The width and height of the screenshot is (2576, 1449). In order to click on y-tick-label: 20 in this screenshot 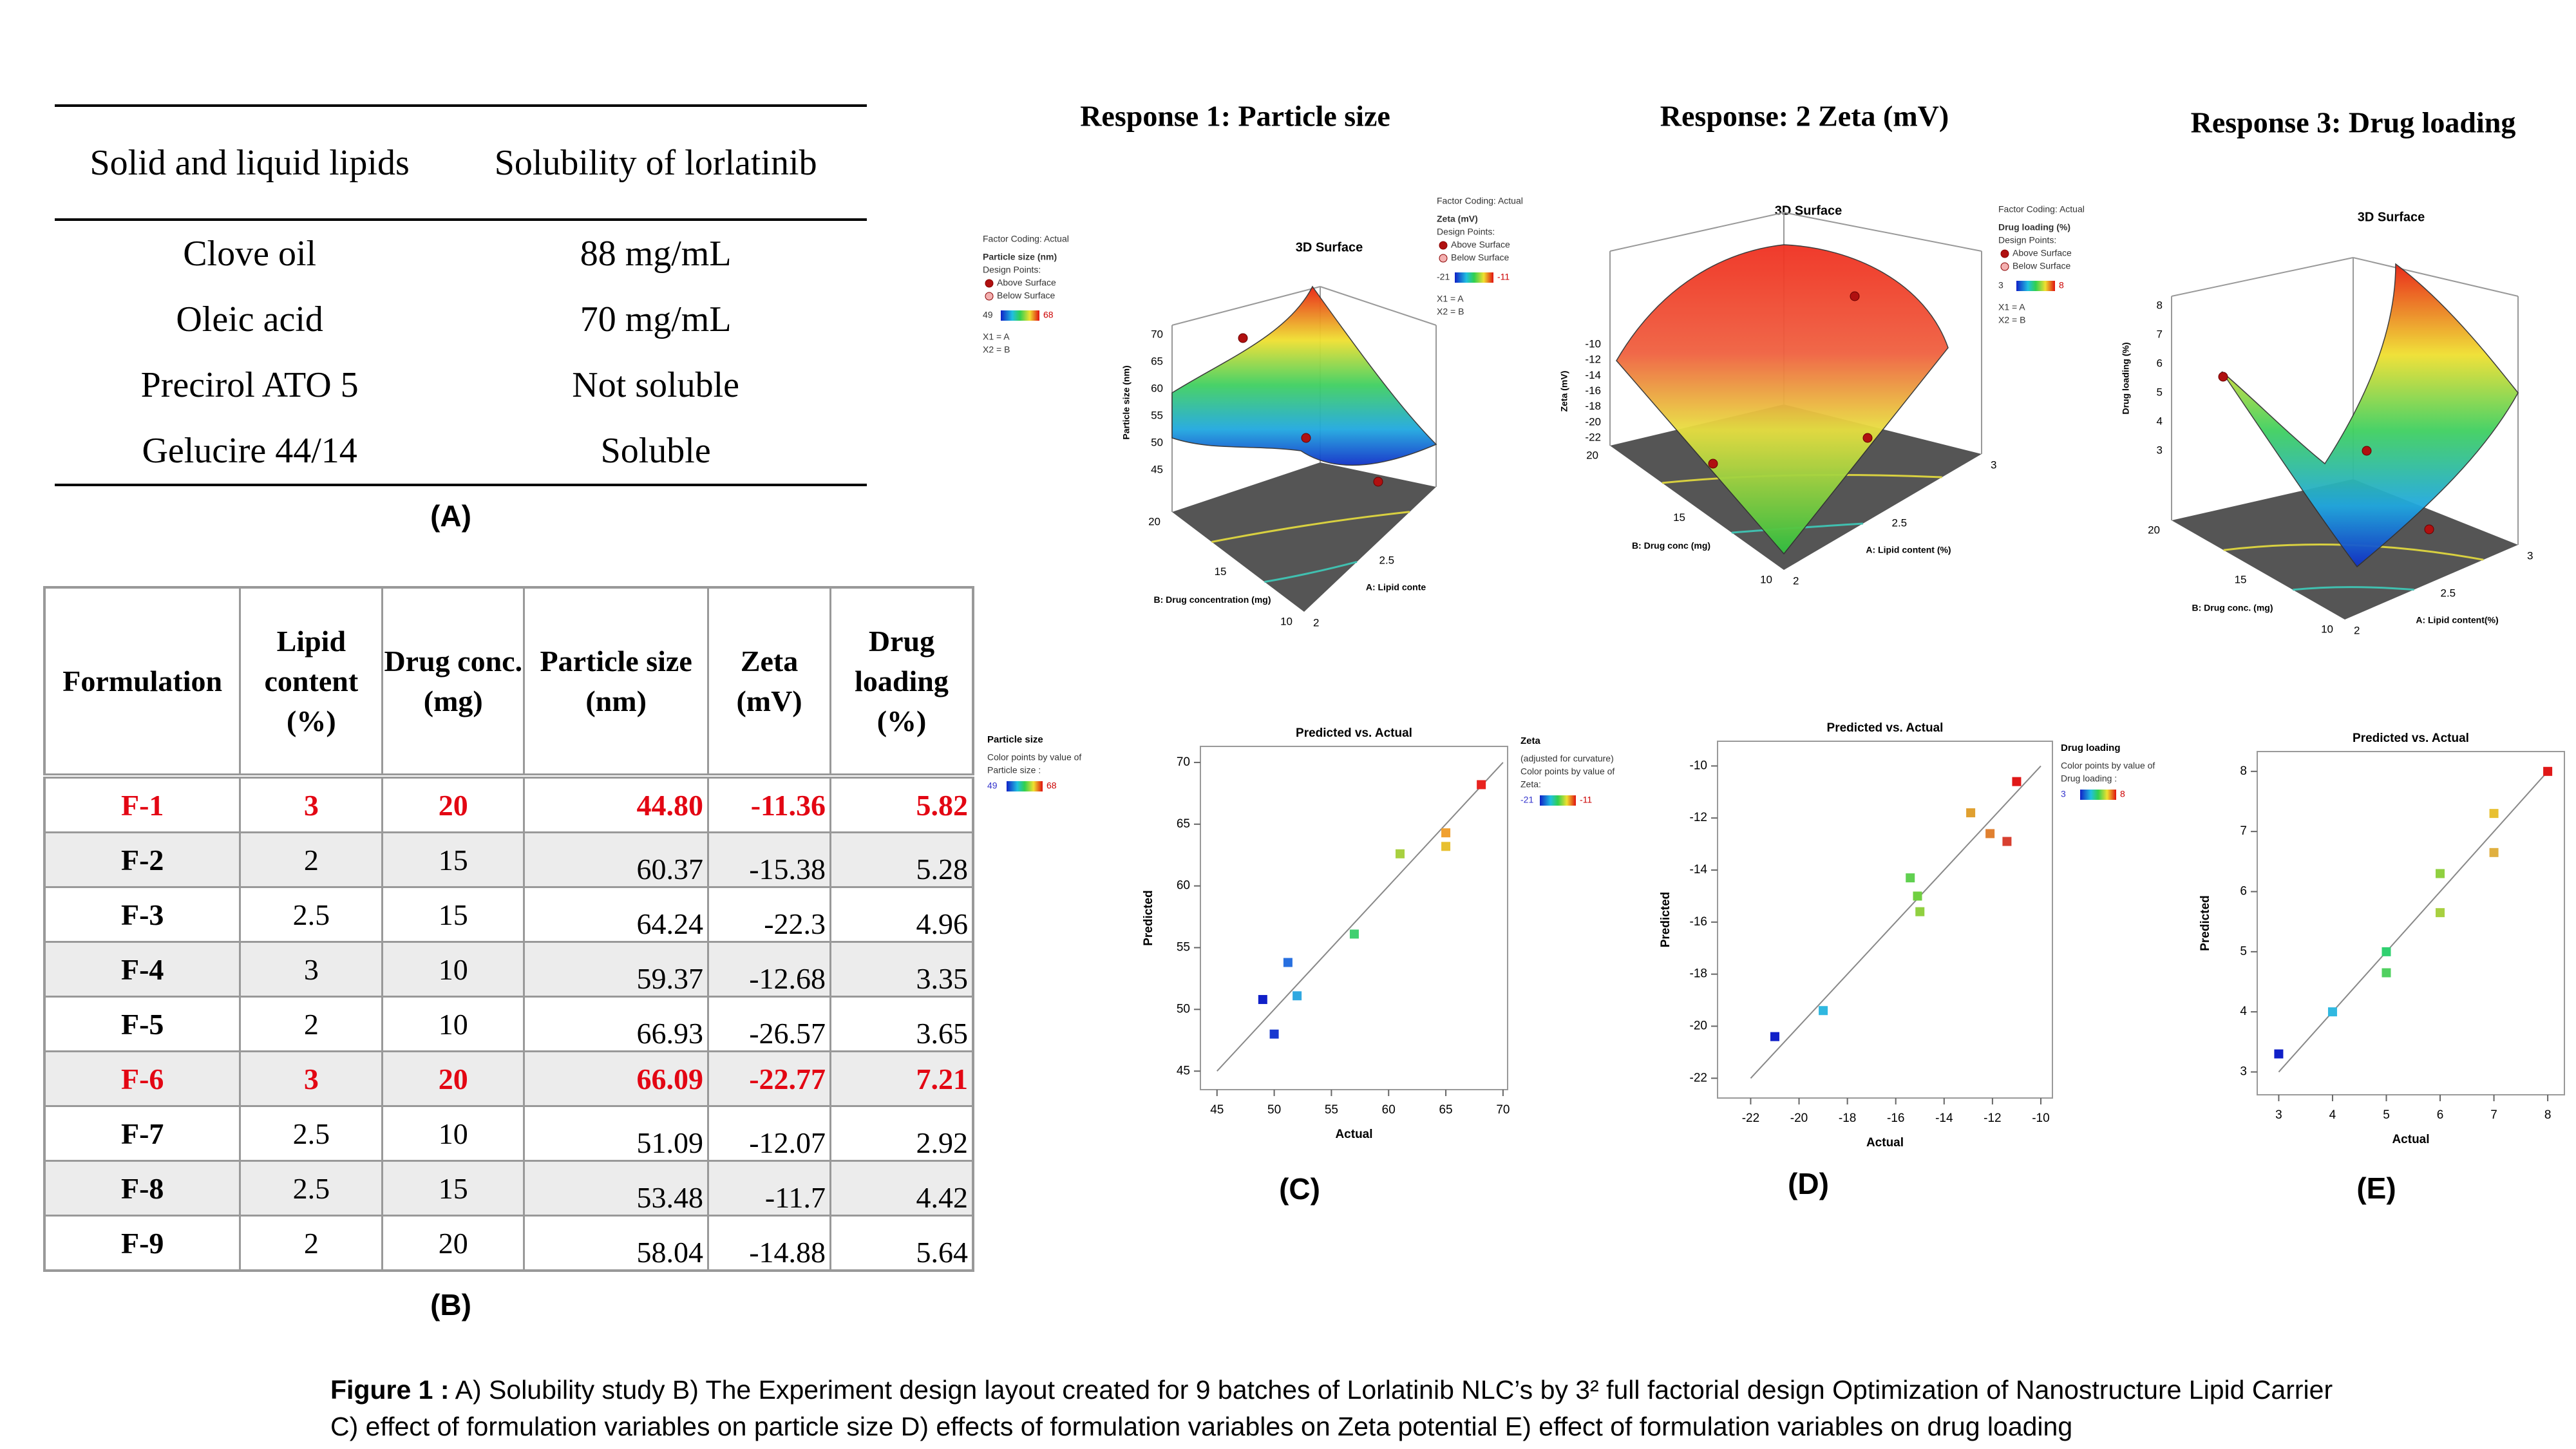, I will do `click(1154, 521)`.